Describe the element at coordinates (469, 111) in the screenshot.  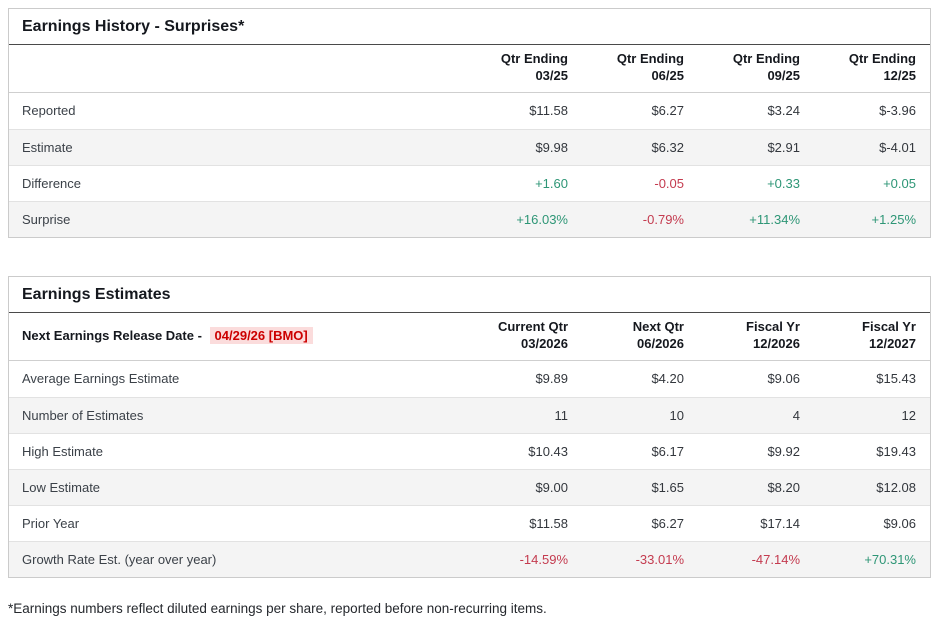
I see `table-row: Reported $11.58 $6.27 $3.24 $-3.96` at that location.